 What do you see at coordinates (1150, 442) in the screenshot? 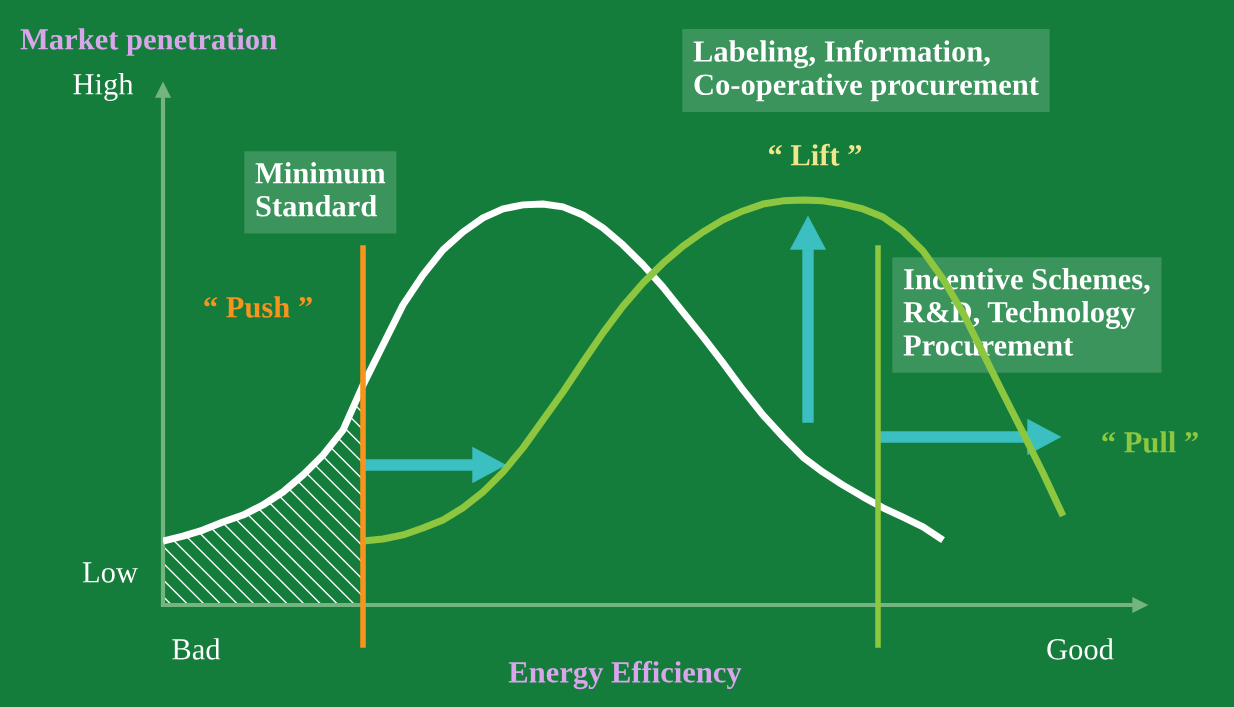
I see `text: “ Pull ”` at bounding box center [1150, 442].